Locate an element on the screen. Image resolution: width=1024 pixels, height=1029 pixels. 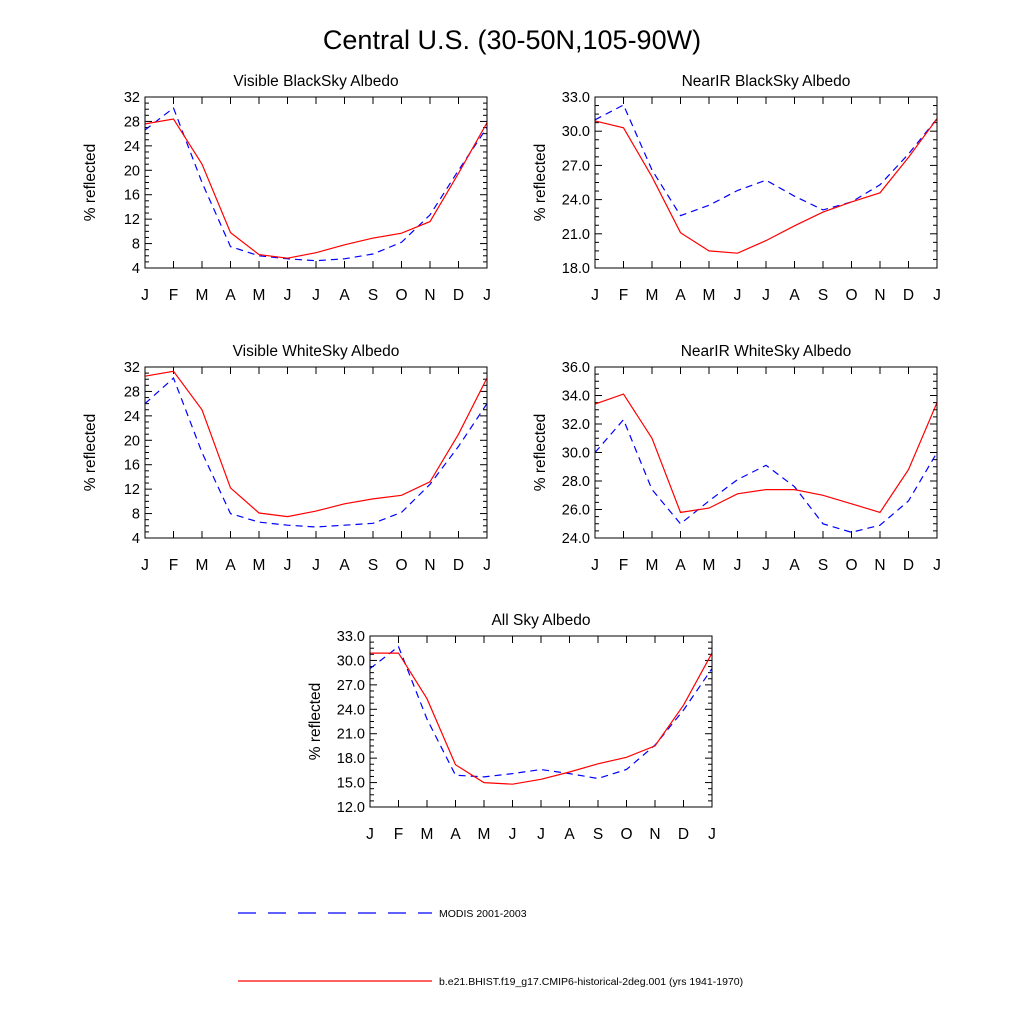
chart-title: All Sky Albedo is located at coordinates (540, 620).